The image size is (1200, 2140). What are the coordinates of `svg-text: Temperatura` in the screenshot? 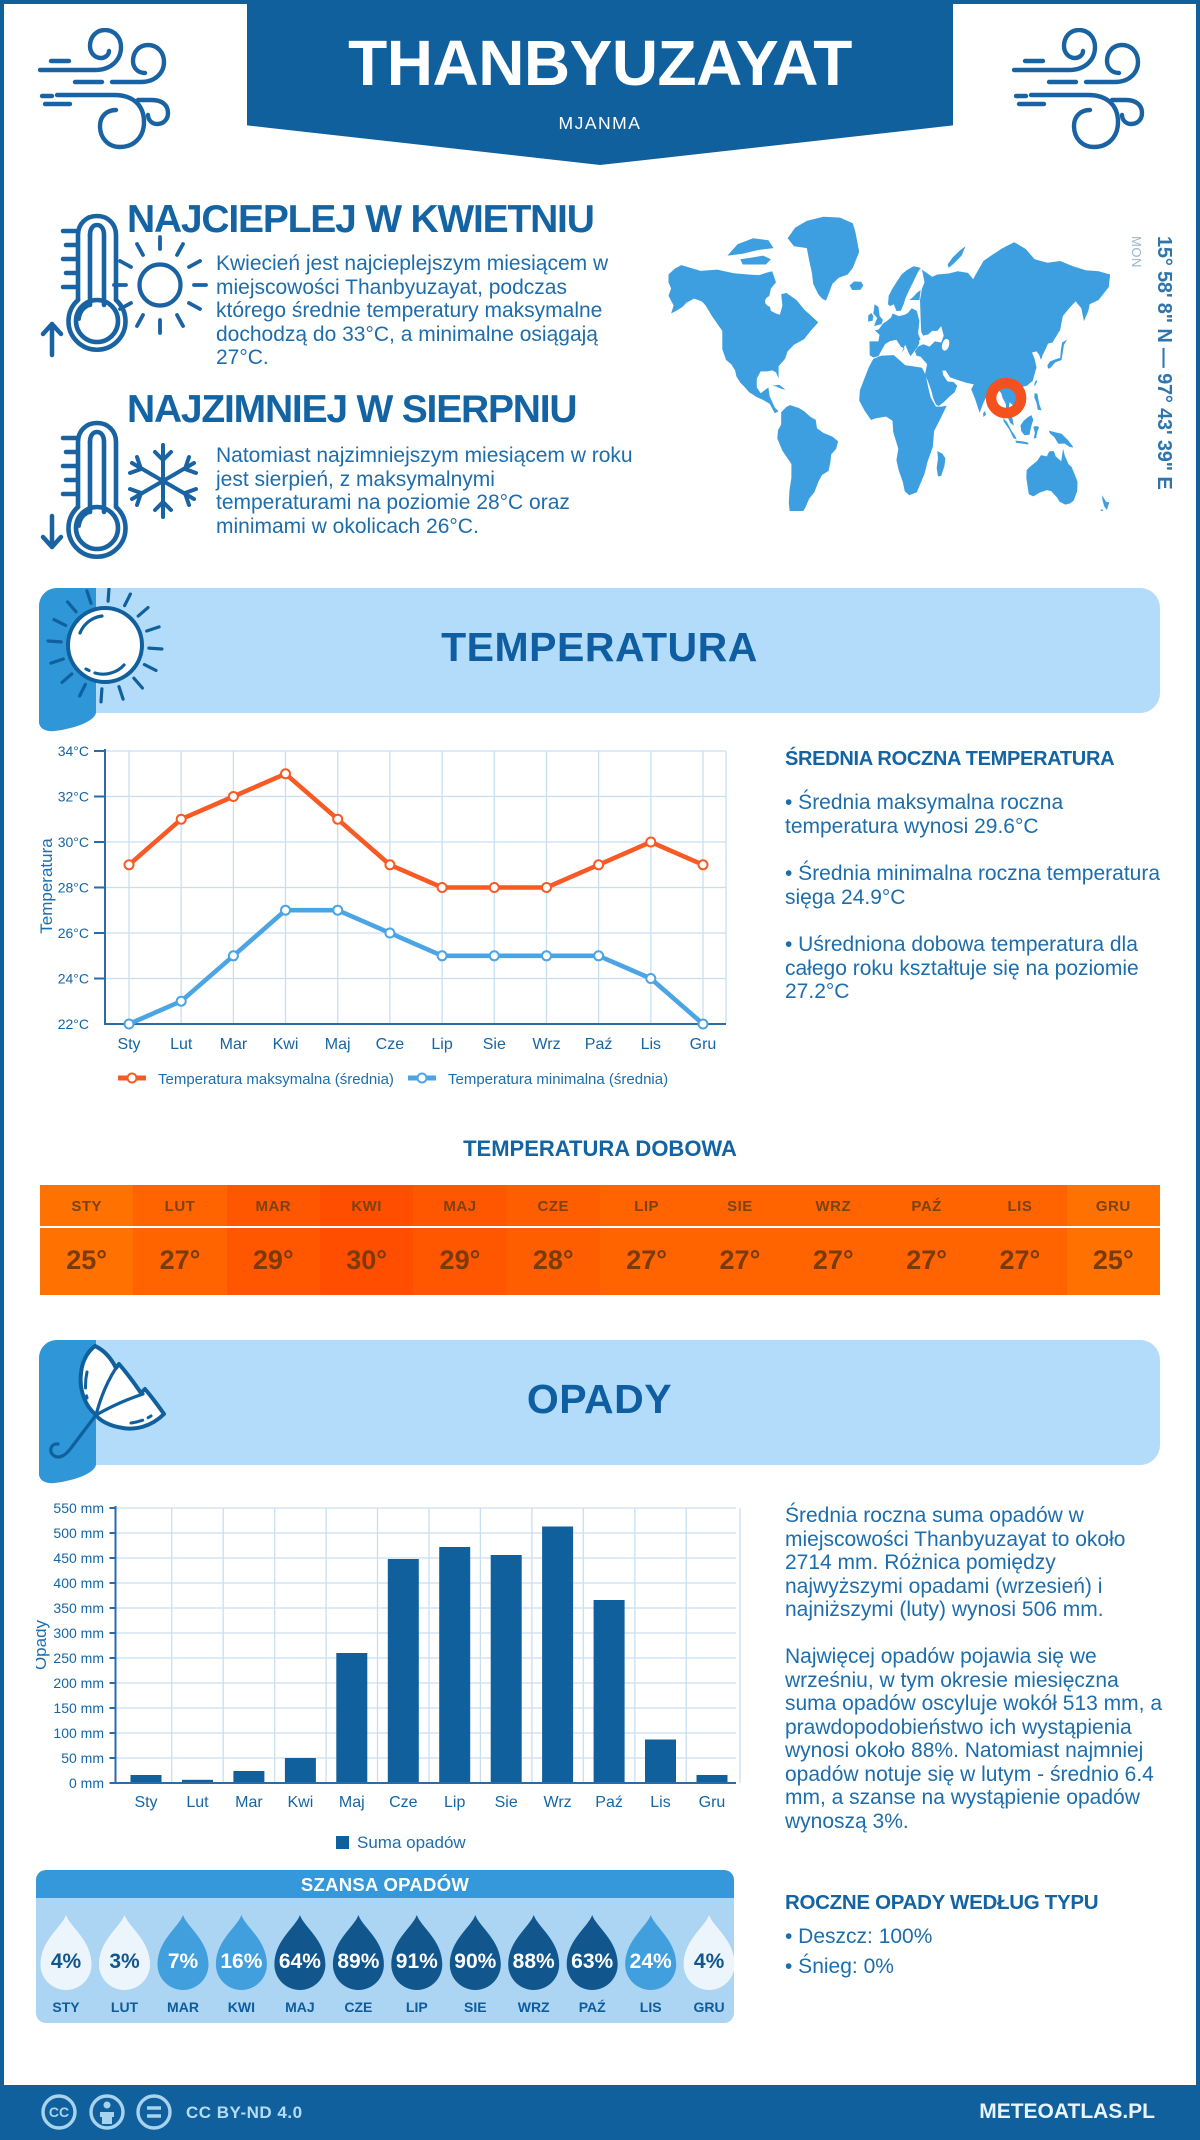 It's located at (46, 886).